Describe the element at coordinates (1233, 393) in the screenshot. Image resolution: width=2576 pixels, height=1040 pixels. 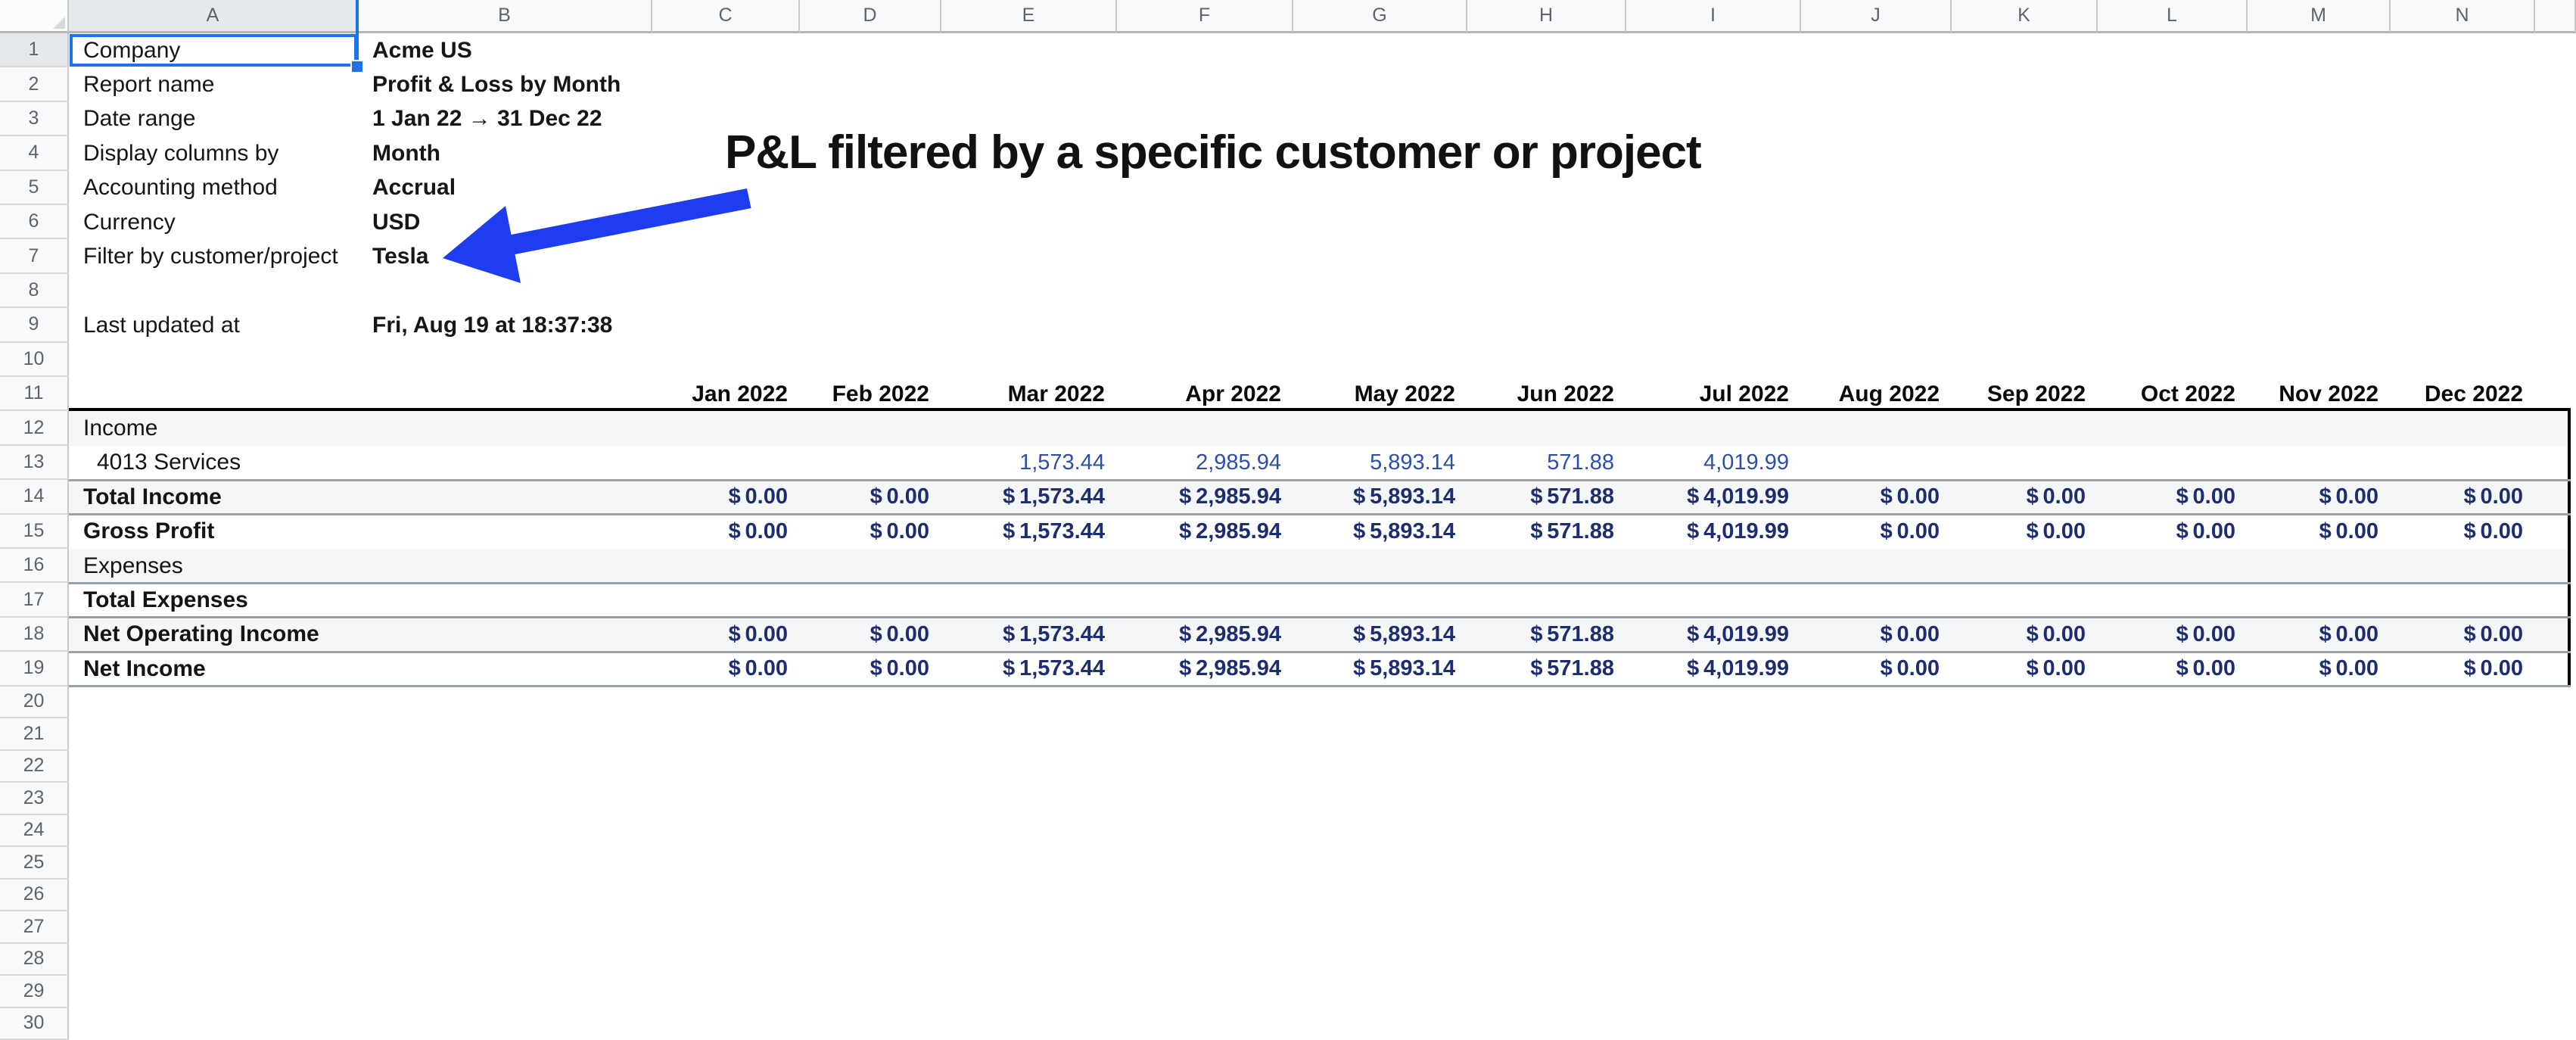
I see `month-header-cell: Apr 2022` at that location.